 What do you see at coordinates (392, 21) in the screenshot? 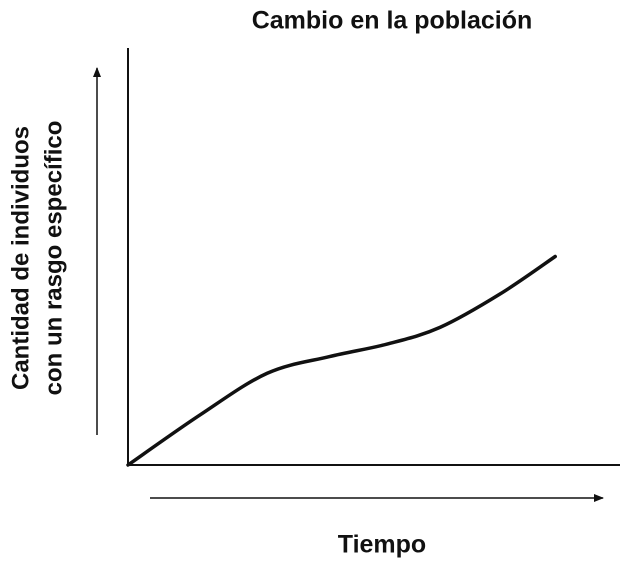
I see `chart-title: Cambio en la población` at bounding box center [392, 21].